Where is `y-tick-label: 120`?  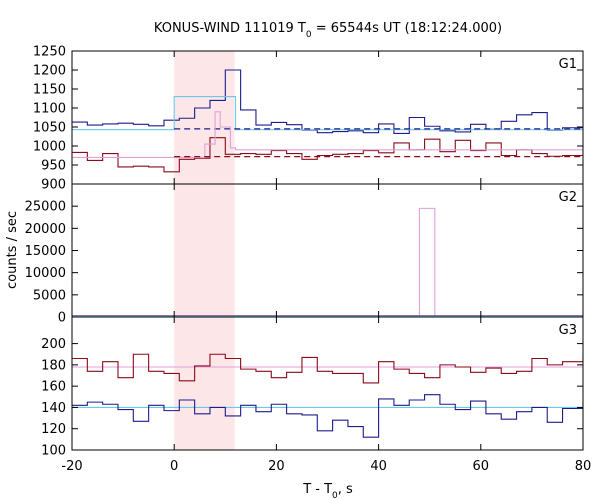
y-tick-label: 120 is located at coordinates (53, 429).